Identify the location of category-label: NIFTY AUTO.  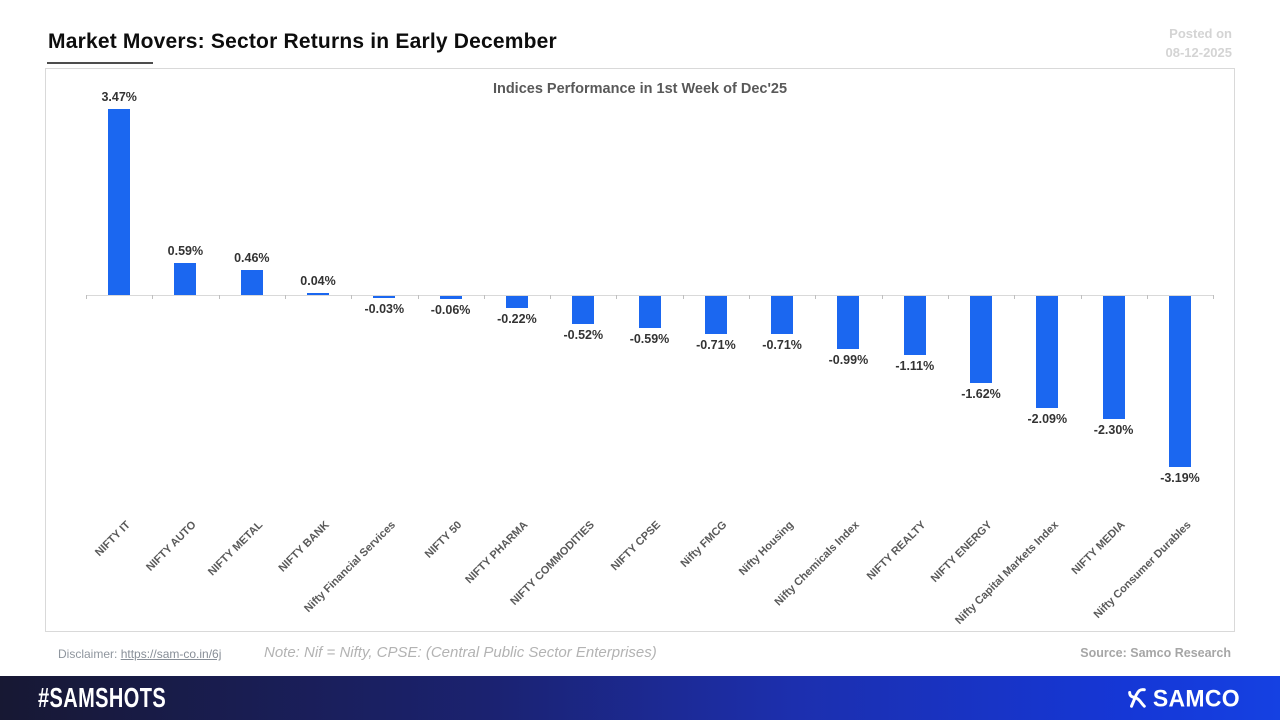
(171, 546).